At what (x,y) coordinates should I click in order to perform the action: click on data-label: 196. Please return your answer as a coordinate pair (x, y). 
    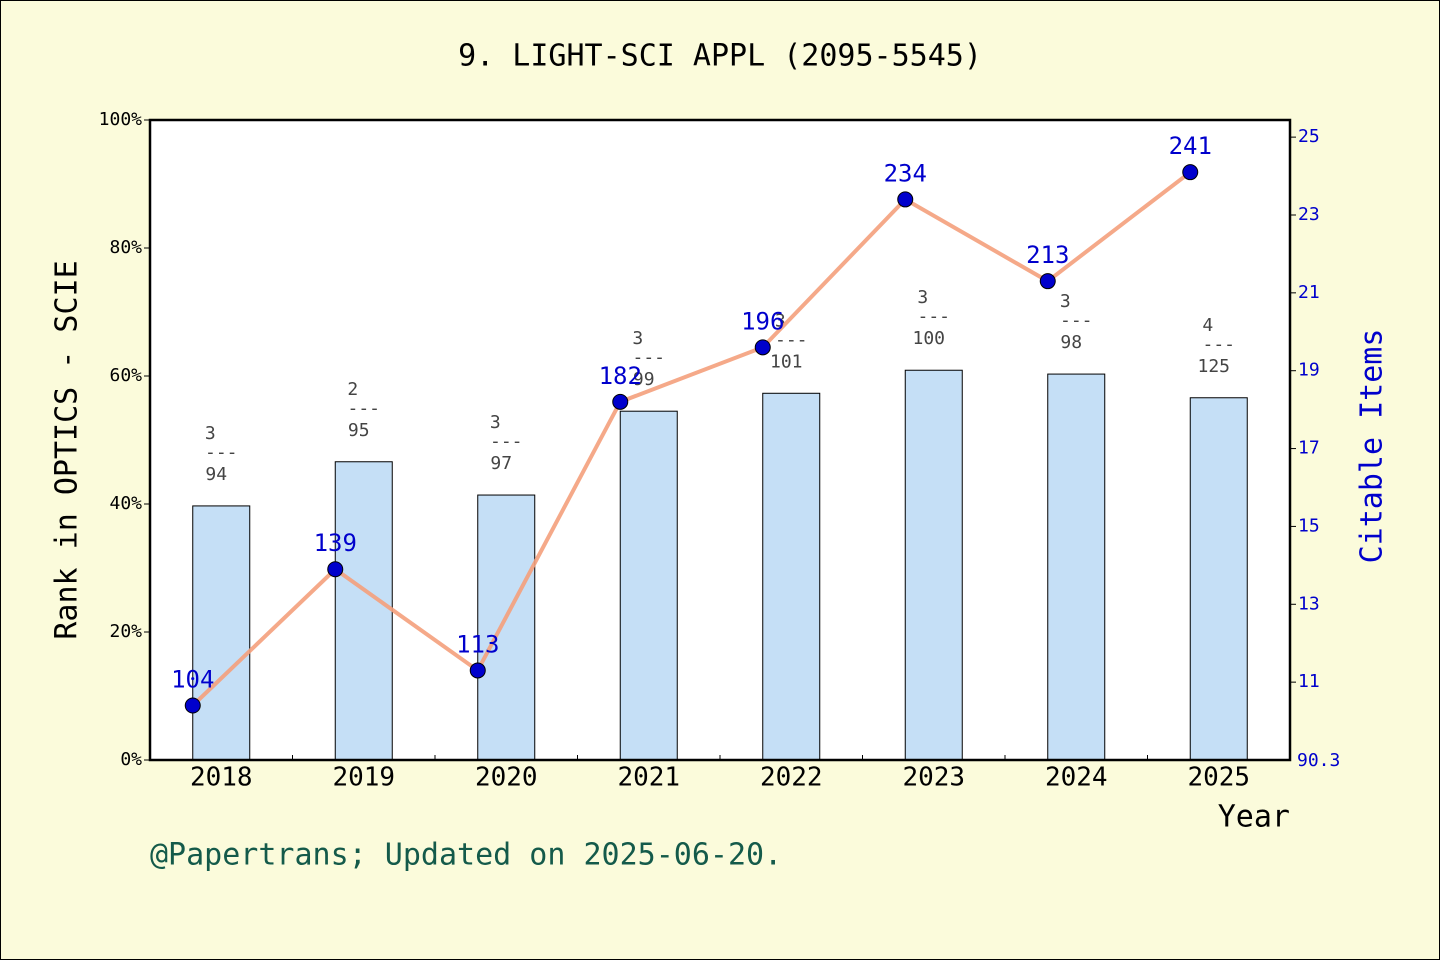
    Looking at the image, I should click on (762, 321).